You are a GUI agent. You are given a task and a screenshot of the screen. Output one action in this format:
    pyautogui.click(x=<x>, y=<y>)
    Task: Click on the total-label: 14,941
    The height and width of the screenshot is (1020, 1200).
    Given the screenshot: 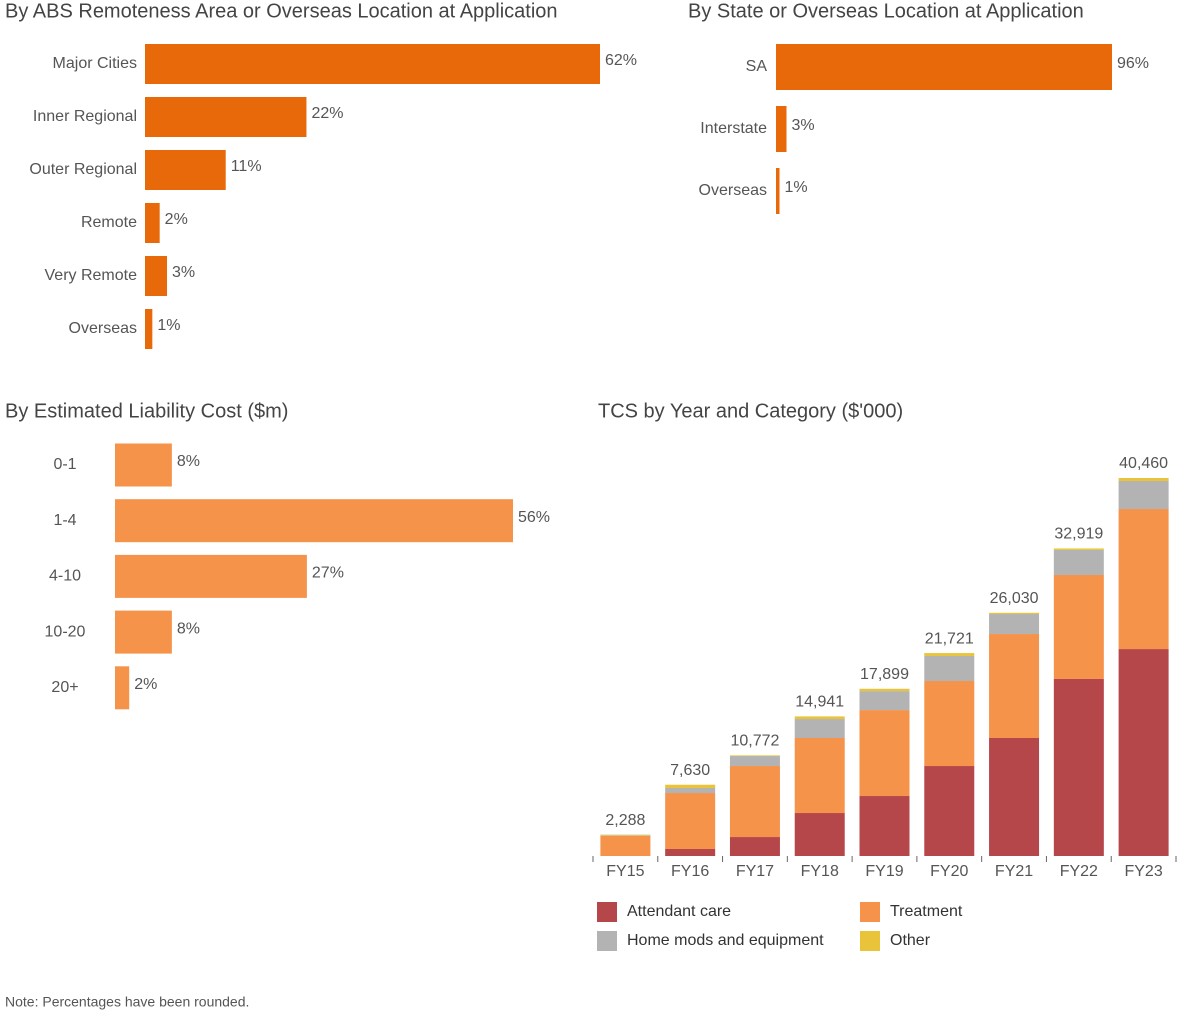 What is the action you would take?
    pyautogui.click(x=819, y=702)
    